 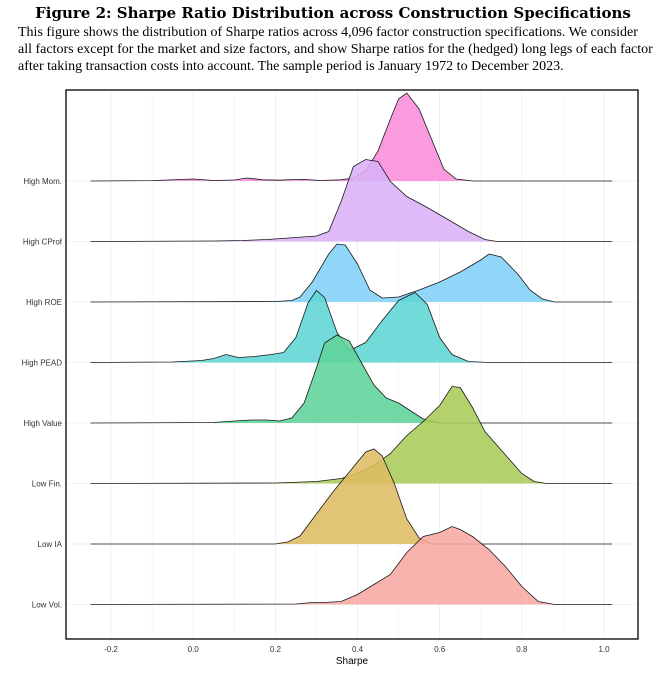 What do you see at coordinates (42, 181) in the screenshot?
I see `y-tick-label-high-mom: High Mom.` at bounding box center [42, 181].